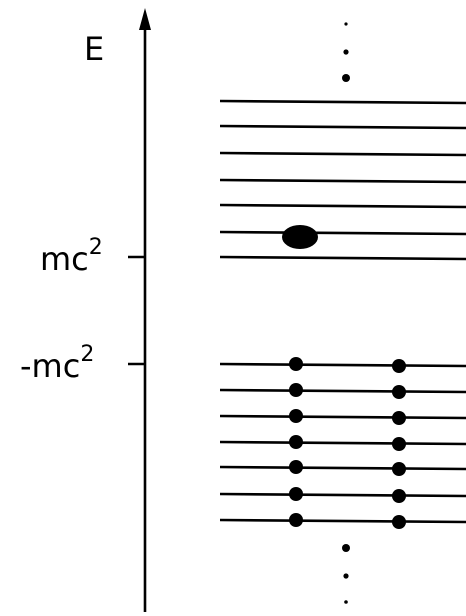 The height and width of the screenshot is (616, 466). I want to click on continuation-dots-top, so click(346, 52).